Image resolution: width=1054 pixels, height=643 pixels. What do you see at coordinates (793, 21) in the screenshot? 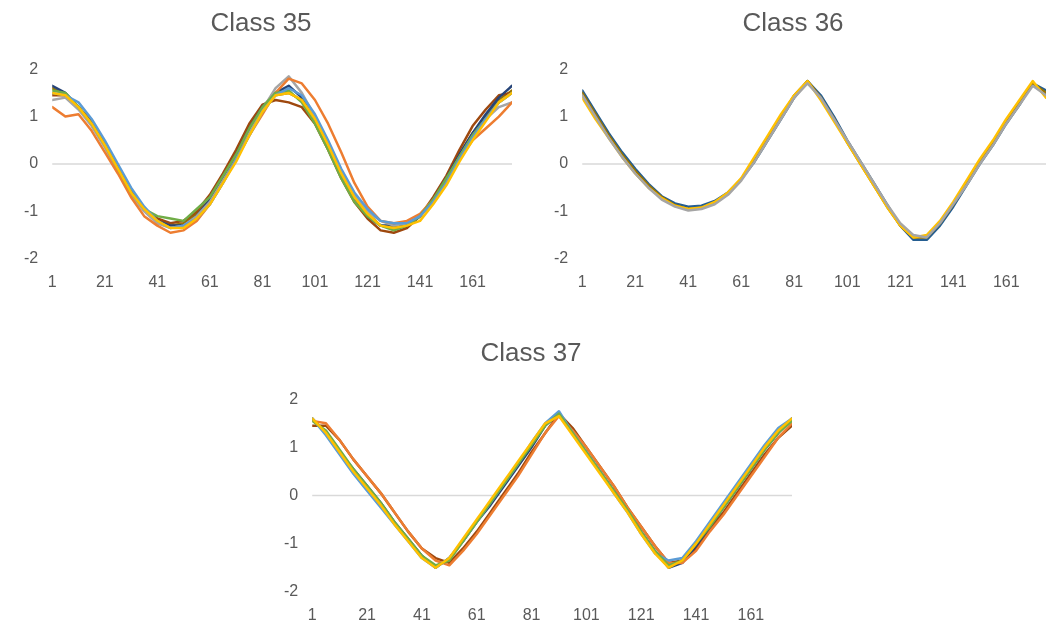
I see `chart-title: Class 36` at bounding box center [793, 21].